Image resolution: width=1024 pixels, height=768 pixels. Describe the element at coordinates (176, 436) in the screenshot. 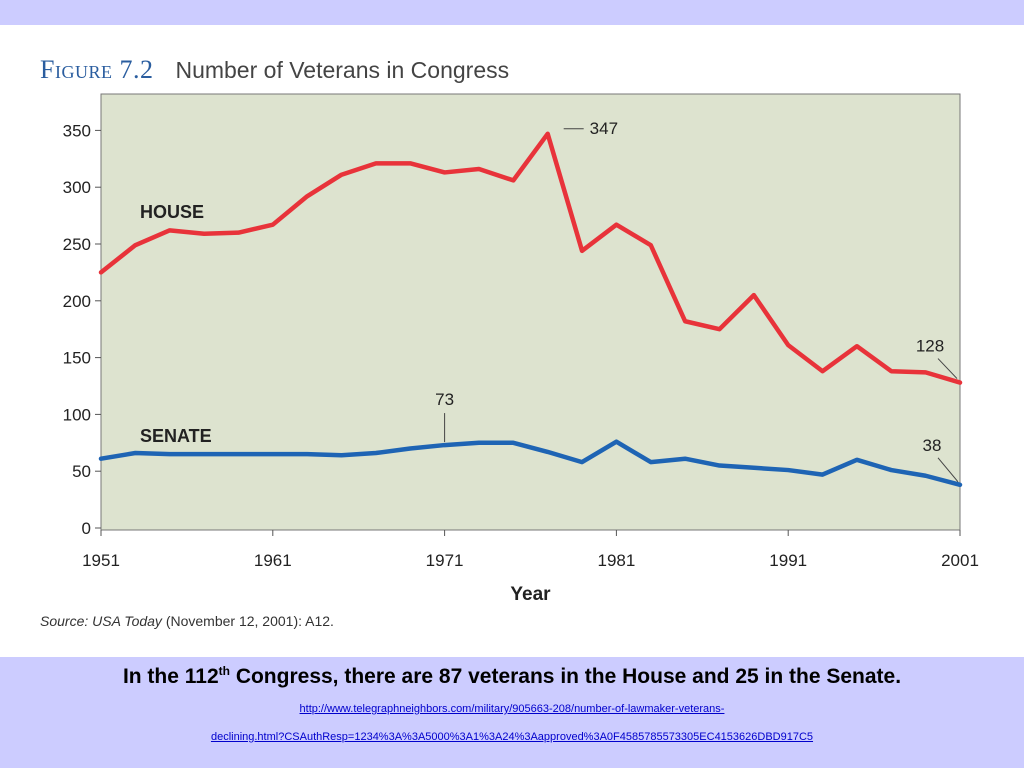

I see `series-label-senate: SENATE` at that location.